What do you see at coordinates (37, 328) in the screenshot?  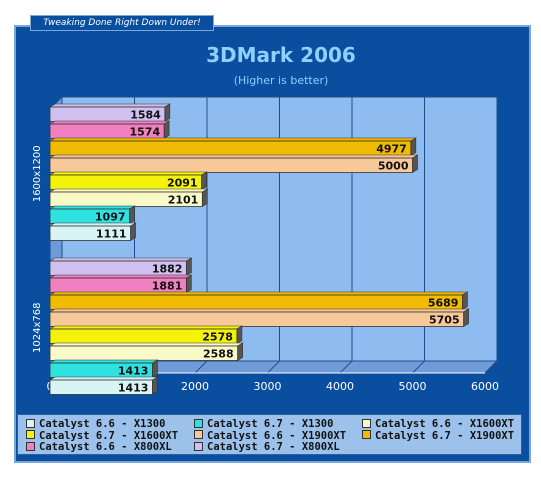 I see `group-label: 1024x768` at bounding box center [37, 328].